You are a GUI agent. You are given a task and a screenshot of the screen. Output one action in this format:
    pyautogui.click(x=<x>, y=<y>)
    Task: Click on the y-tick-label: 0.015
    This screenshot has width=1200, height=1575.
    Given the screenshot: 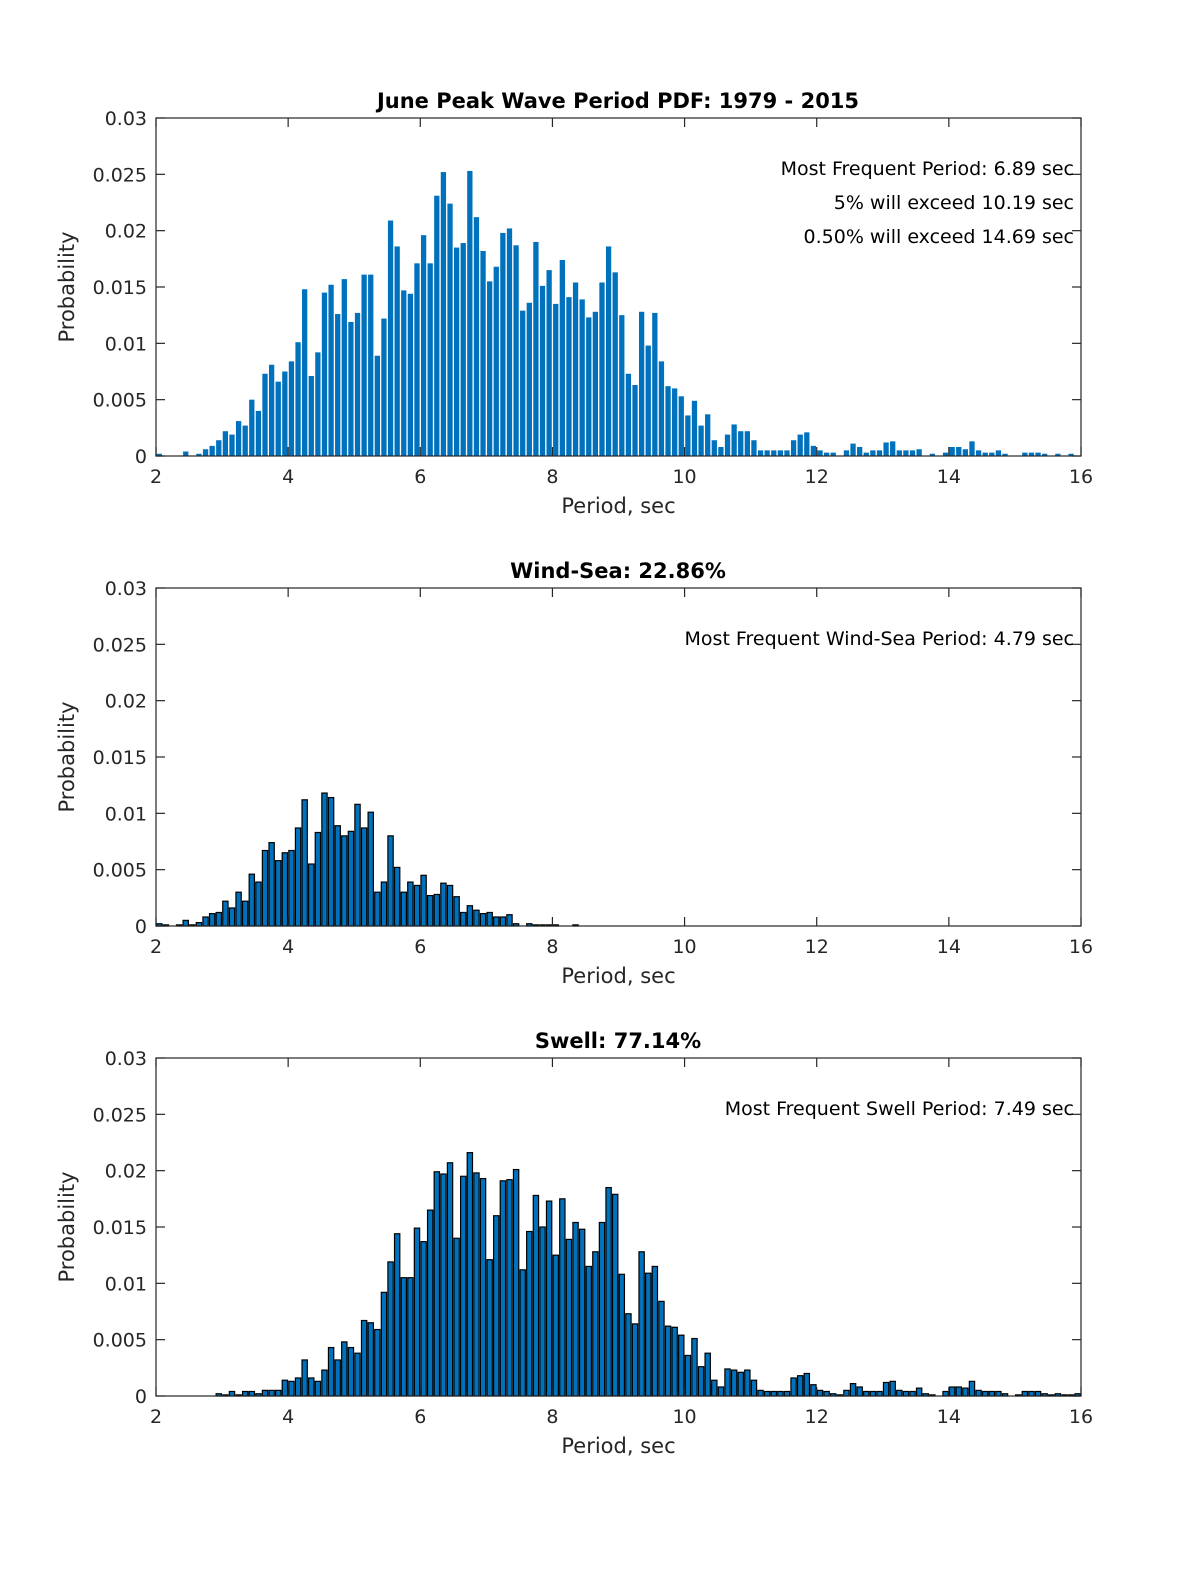 What is the action you would take?
    pyautogui.click(x=120, y=288)
    